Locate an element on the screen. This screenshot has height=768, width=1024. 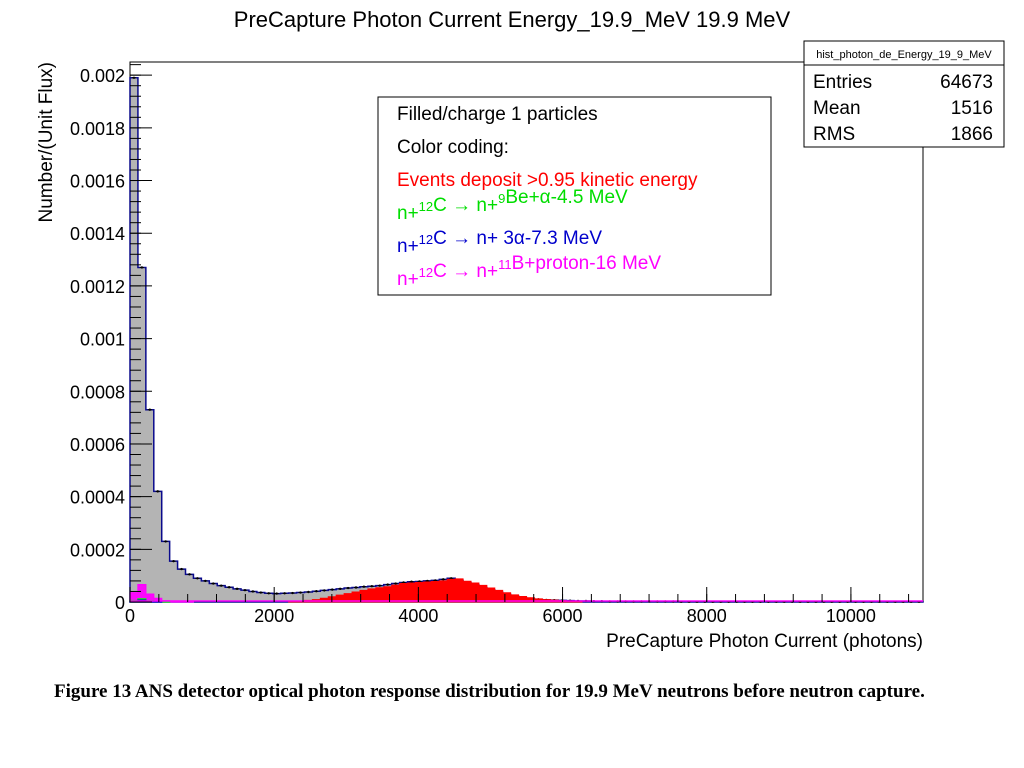
x-axis-title: PreCapture Photon Current (photons) is located at coordinates (764, 641).